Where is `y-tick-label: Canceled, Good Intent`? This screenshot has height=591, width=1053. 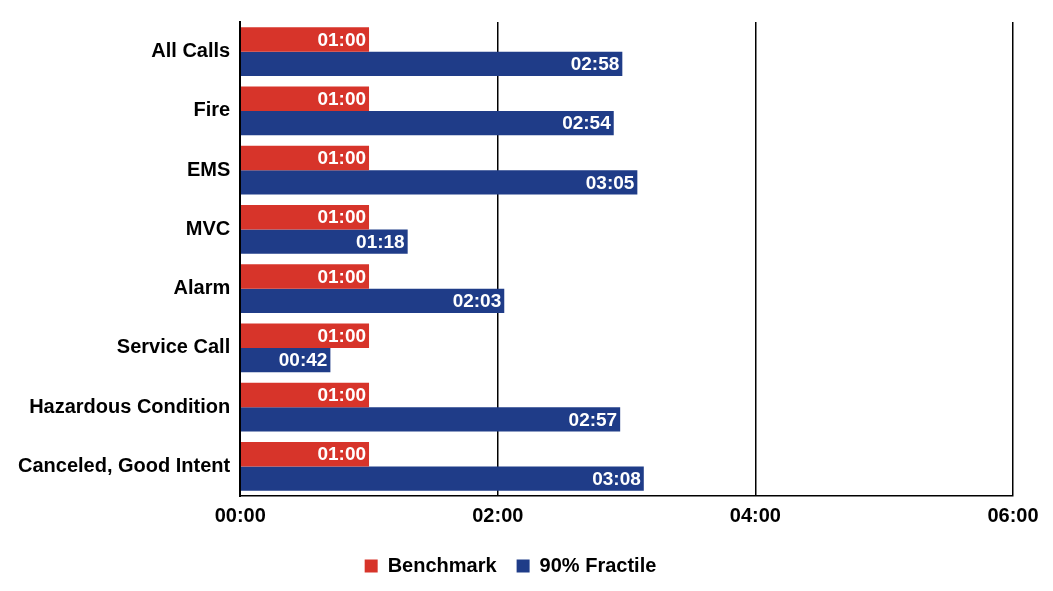 y-tick-label: Canceled, Good Intent is located at coordinates (124, 464).